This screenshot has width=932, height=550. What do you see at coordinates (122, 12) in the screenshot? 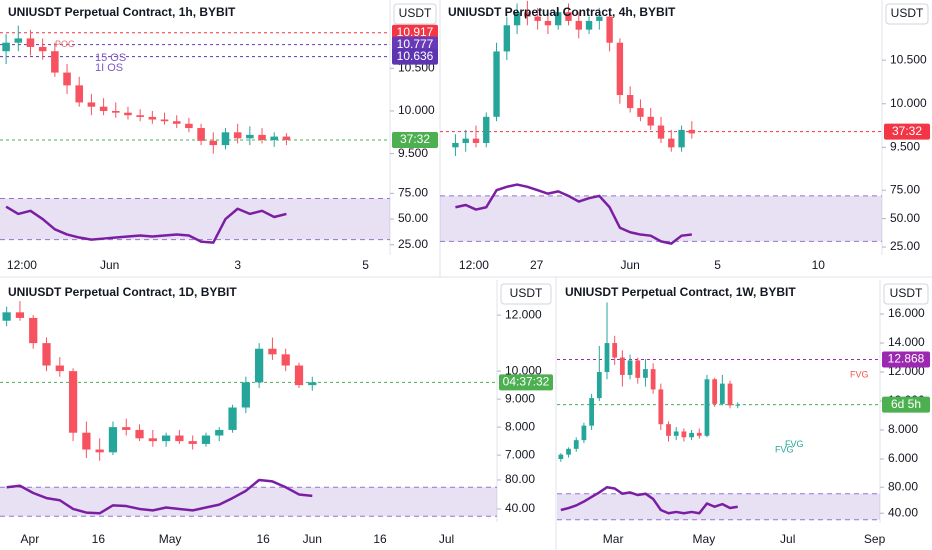
I see `chart-title: UNIUSDT Perpetual Contract, 1h, BYBIT` at bounding box center [122, 12].